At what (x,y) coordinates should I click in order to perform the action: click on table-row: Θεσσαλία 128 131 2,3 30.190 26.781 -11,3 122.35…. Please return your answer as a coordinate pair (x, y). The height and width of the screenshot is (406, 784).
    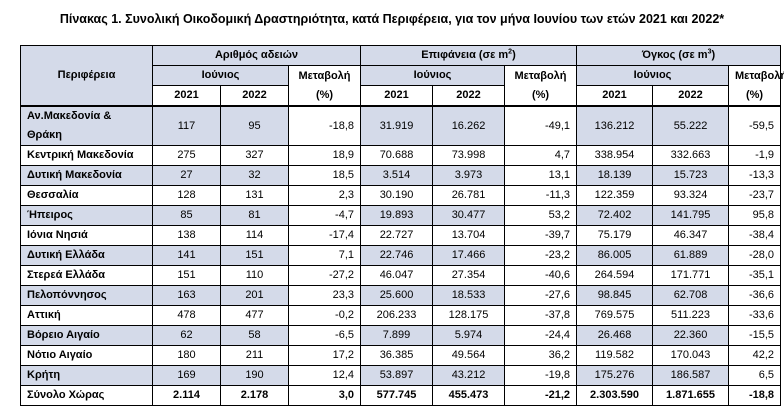
    Looking at the image, I should click on (401, 195).